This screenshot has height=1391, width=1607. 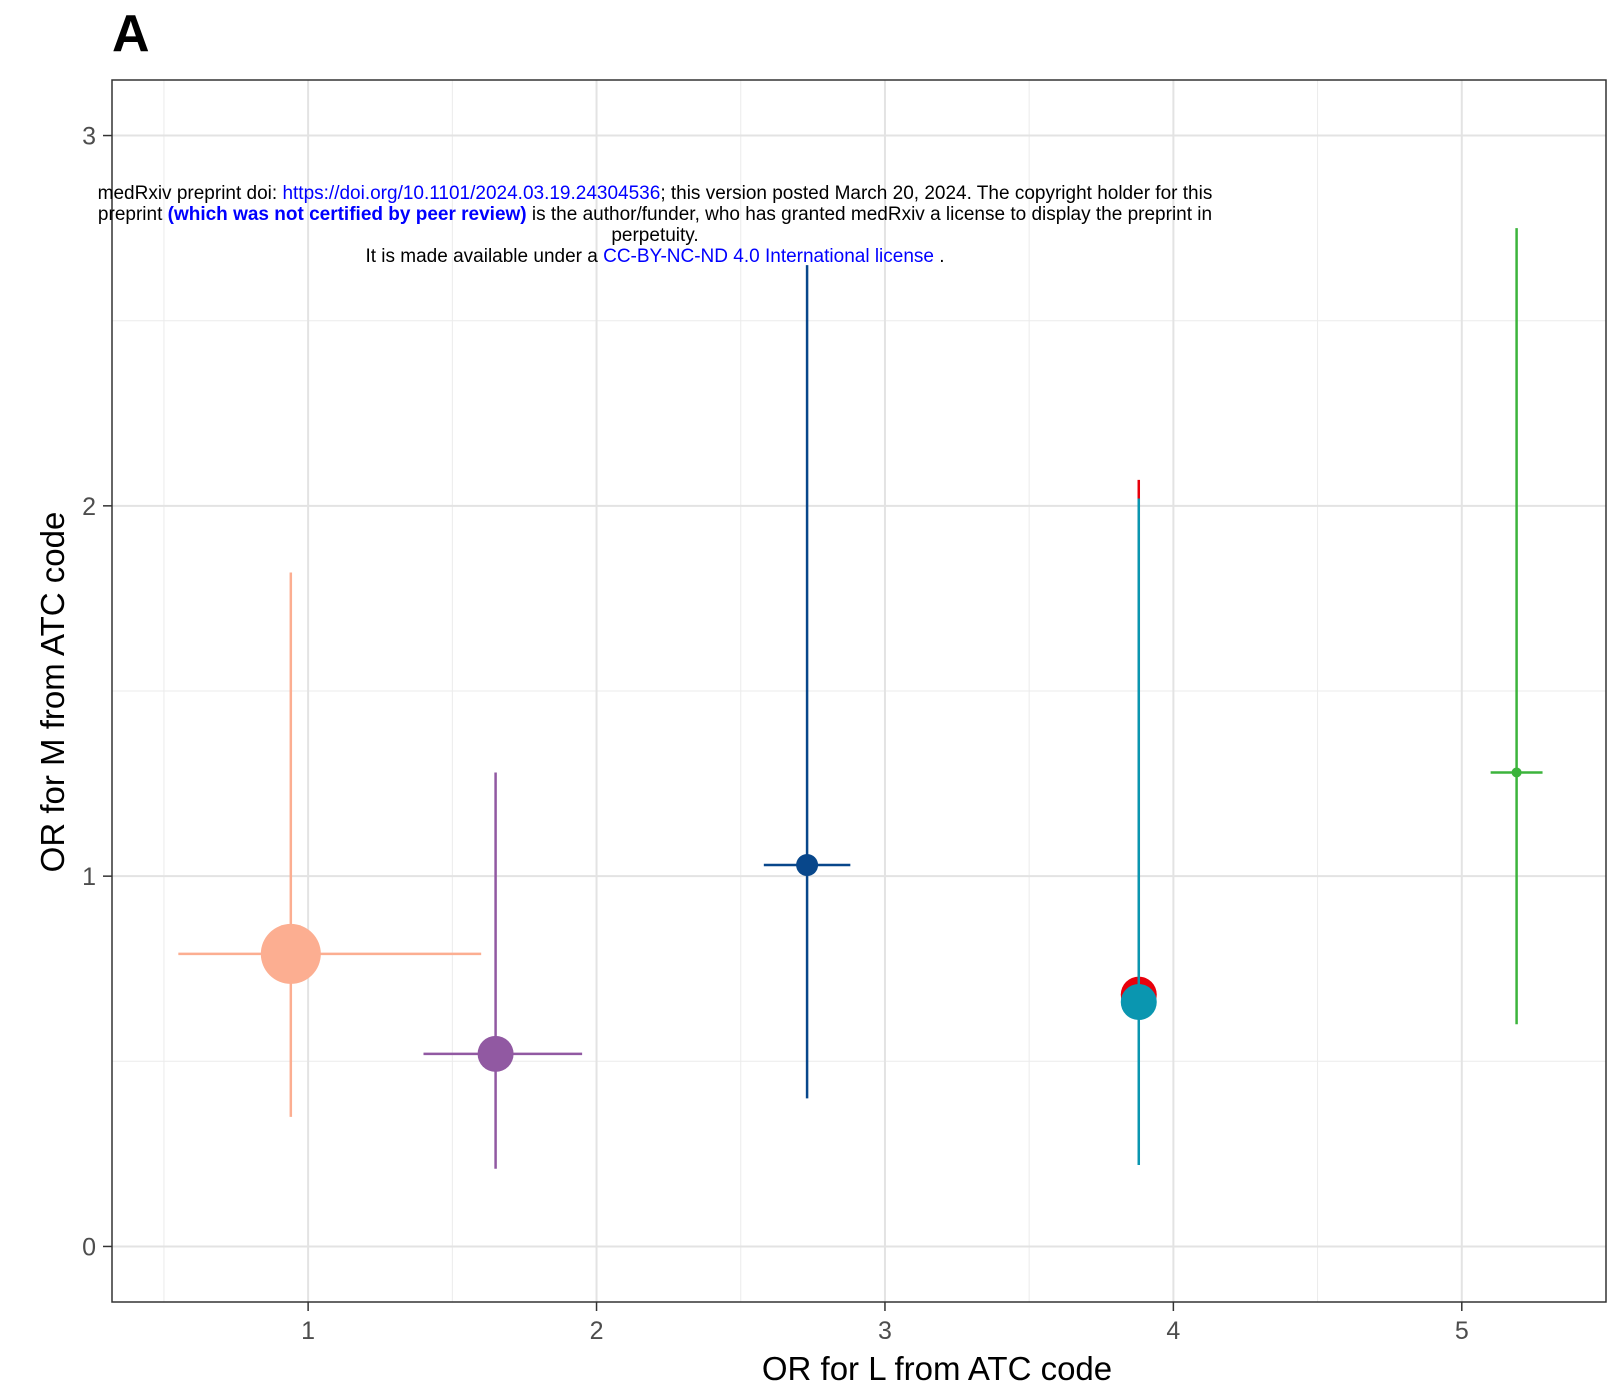 I want to click on y-axis-label: OR for M from ATC code, so click(x=52, y=692).